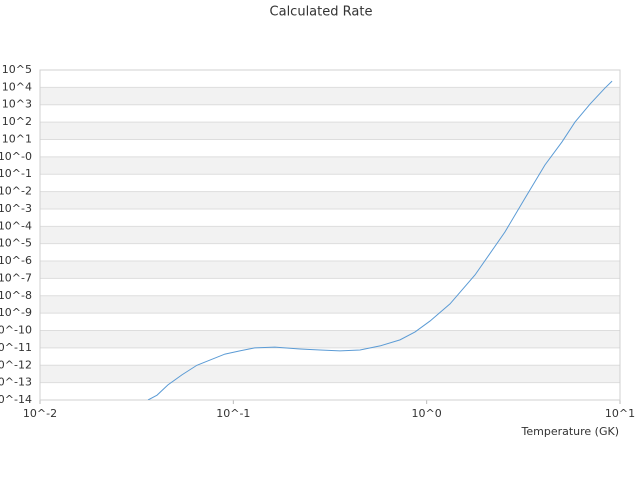 This screenshot has width=640, height=484. What do you see at coordinates (16, 295) in the screenshot?
I see `y-tick-label: 10^-8` at bounding box center [16, 295].